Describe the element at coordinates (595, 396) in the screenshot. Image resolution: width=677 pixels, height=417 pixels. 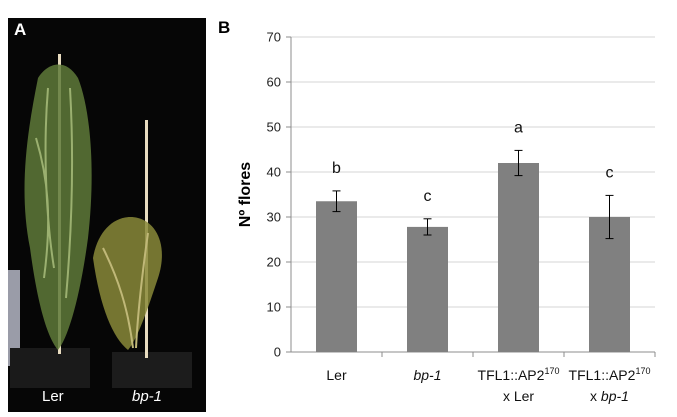
I see `category-line2-text: x` at that location.